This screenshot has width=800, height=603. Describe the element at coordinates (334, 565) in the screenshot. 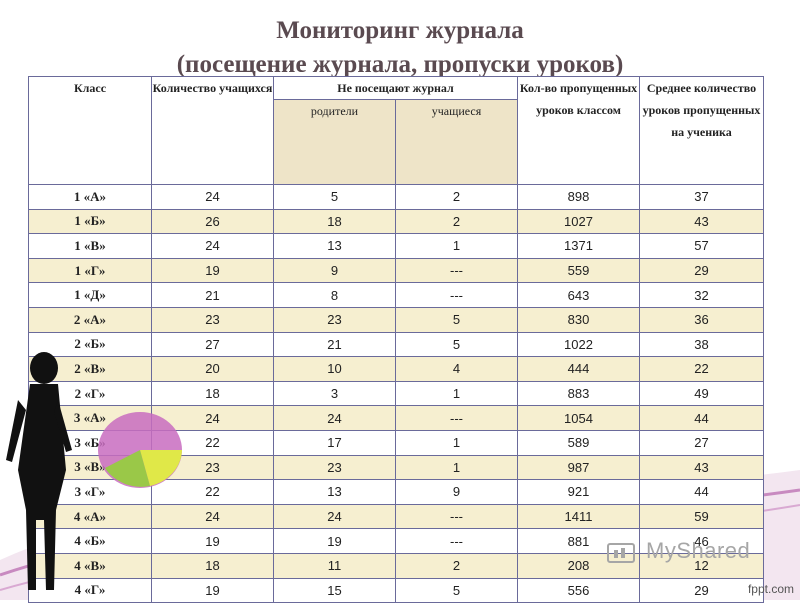

I see `cell-parents: 11` at that location.